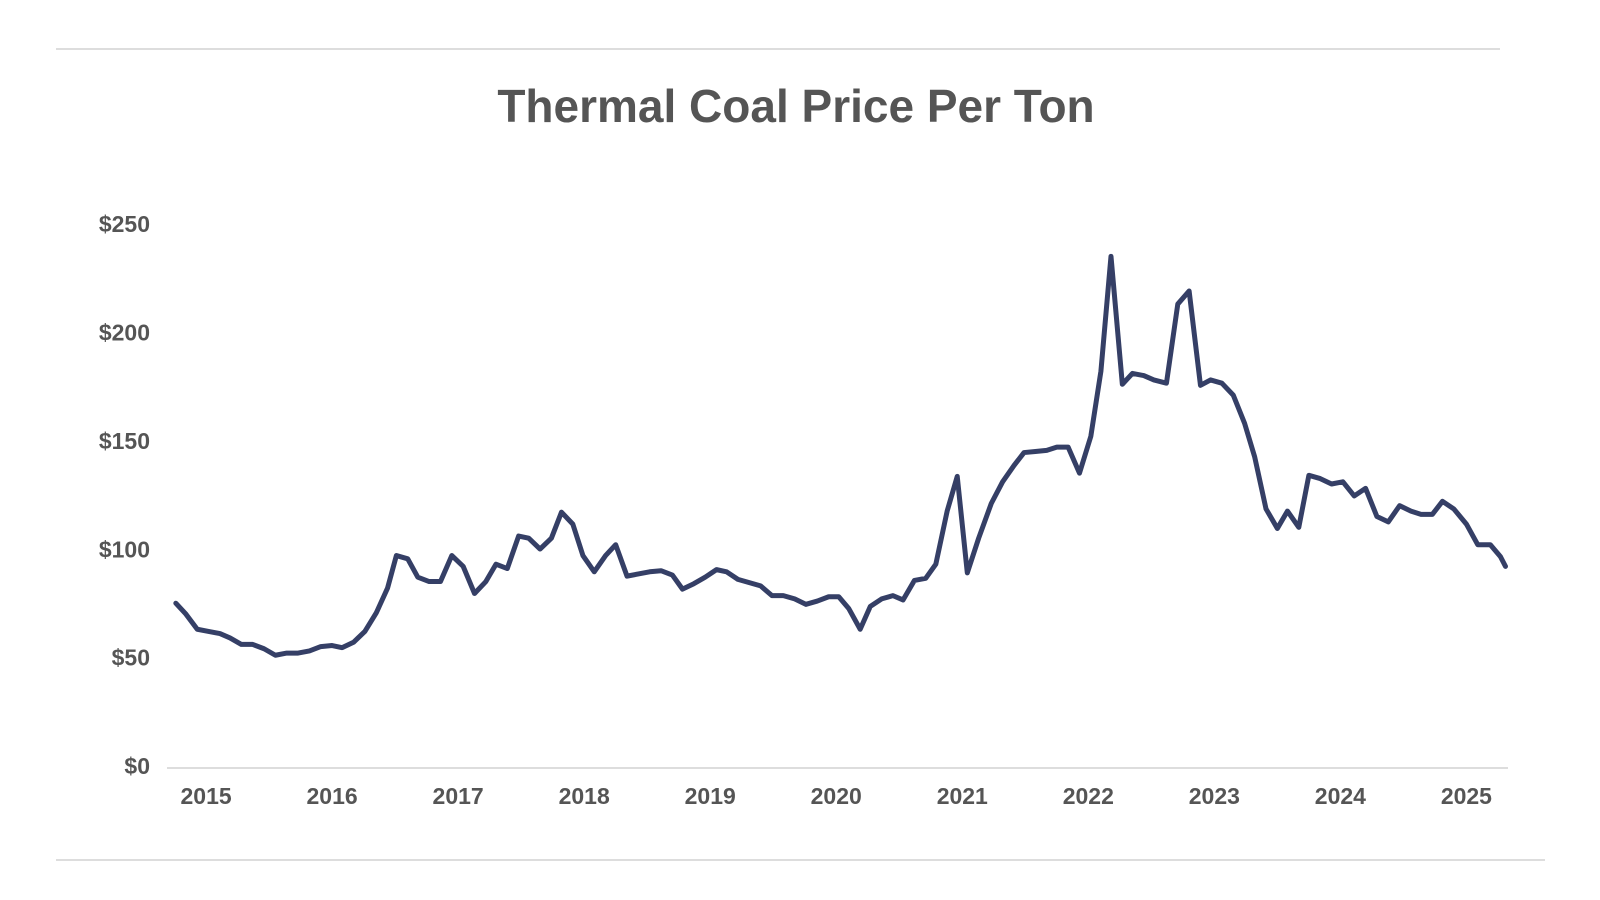  I want to click on x-tick-label: 2016, so click(332, 796).